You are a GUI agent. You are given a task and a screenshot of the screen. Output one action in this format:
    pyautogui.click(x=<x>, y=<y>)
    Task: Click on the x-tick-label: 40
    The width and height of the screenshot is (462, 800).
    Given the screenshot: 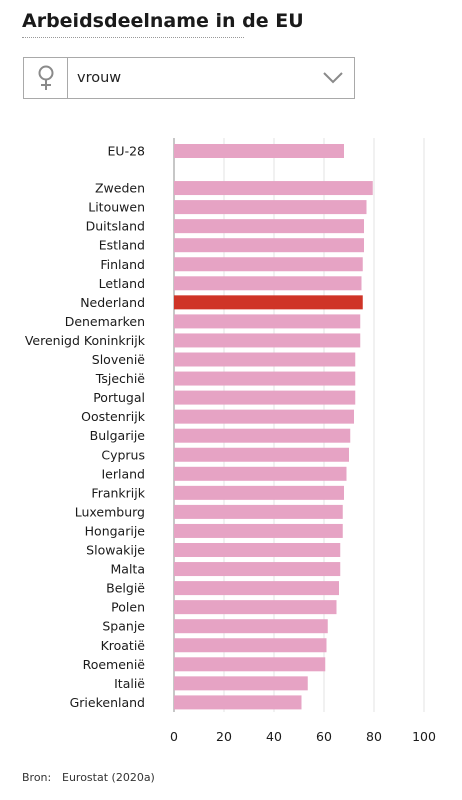 What is the action you would take?
    pyautogui.click(x=274, y=736)
    